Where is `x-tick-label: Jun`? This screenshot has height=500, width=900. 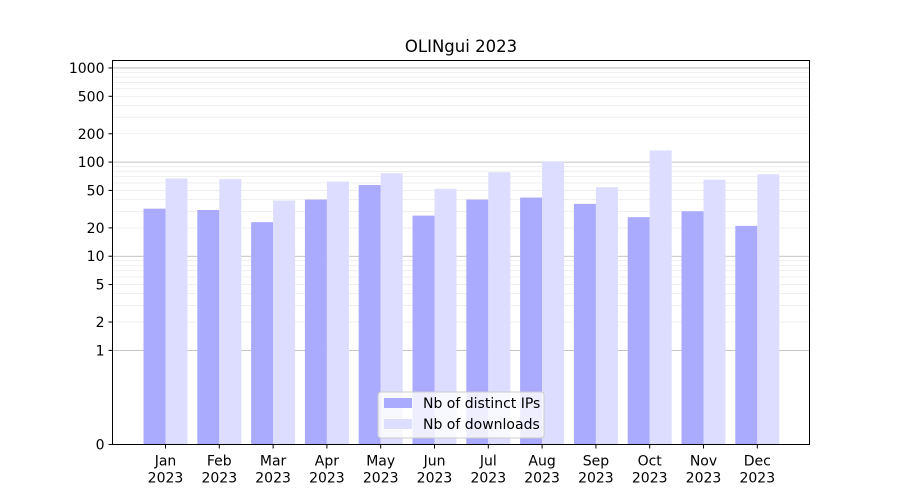 x-tick-label: Jun is located at coordinates (434, 462).